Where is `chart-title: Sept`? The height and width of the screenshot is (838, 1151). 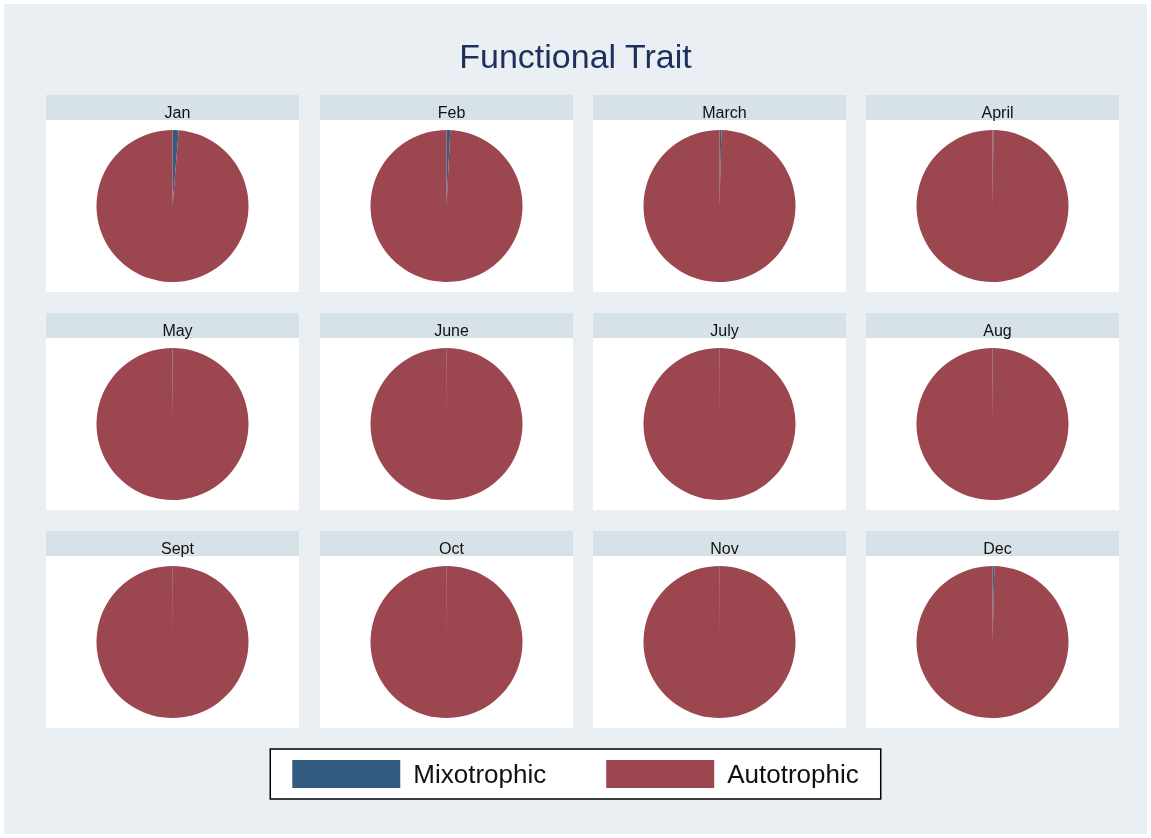 chart-title: Sept is located at coordinates (178, 548).